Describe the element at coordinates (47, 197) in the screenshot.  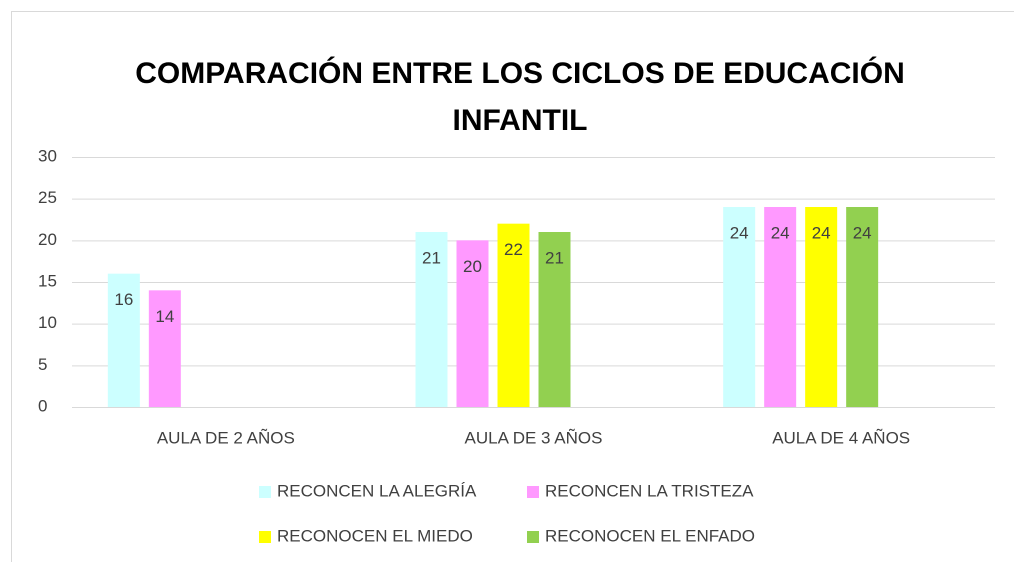
I see `y-tick-label: 25` at that location.